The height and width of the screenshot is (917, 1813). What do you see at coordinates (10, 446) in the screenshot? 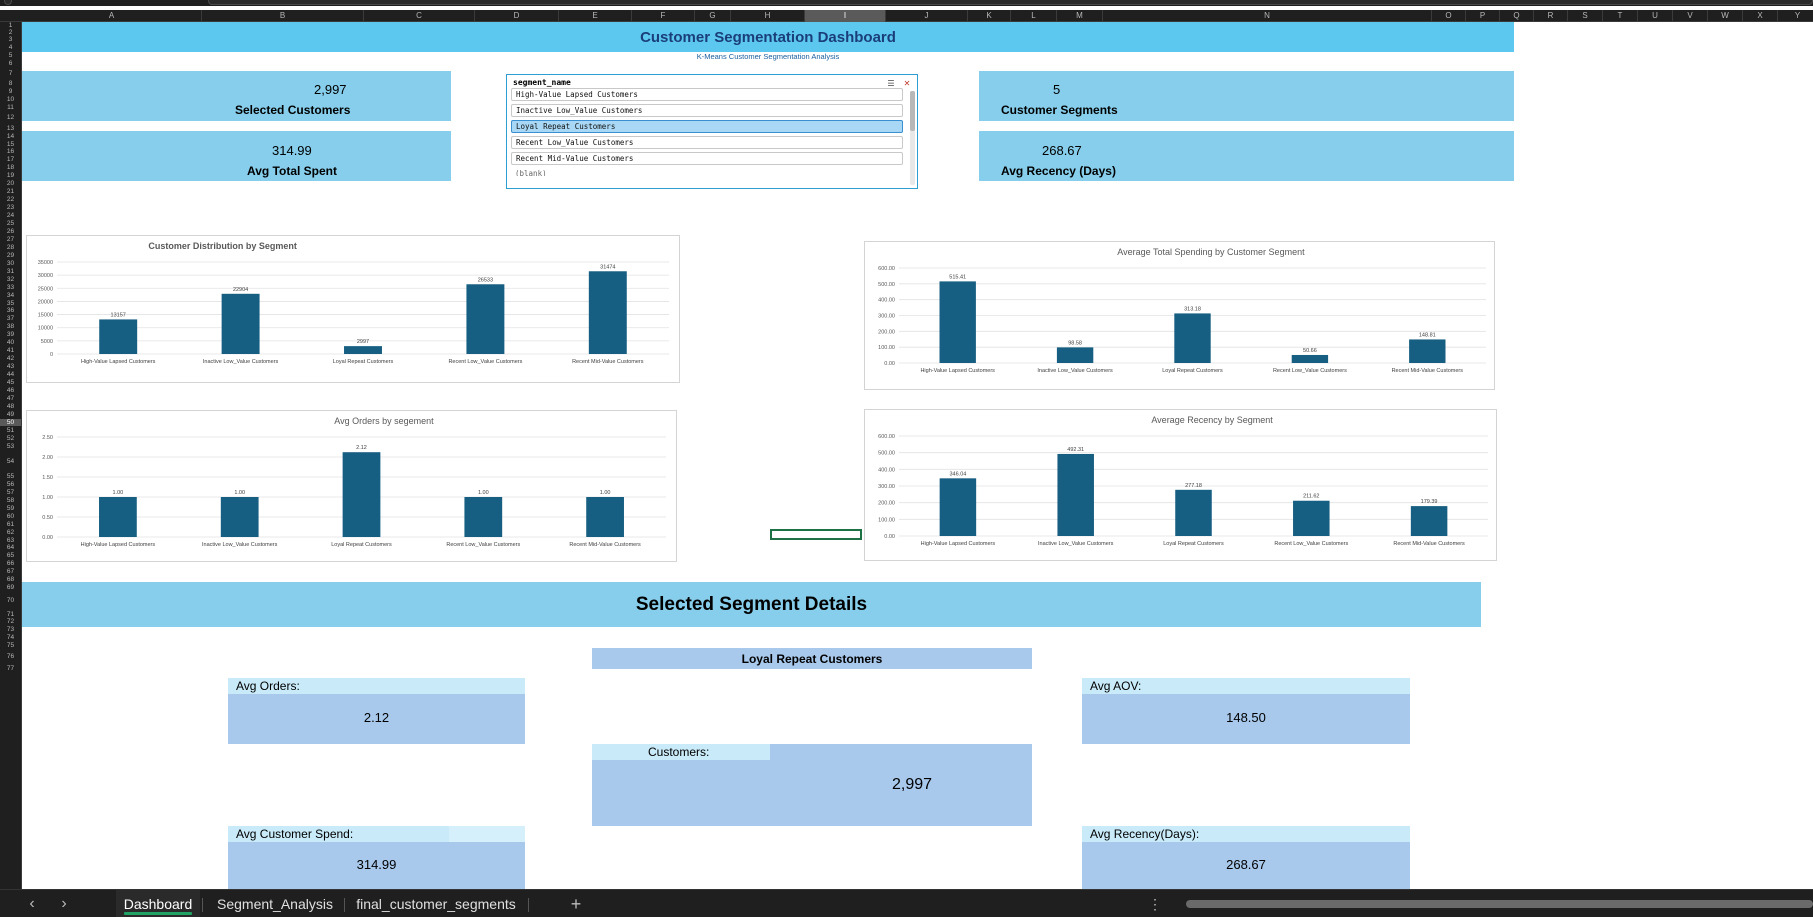
I see `row-header: 53` at bounding box center [10, 446].